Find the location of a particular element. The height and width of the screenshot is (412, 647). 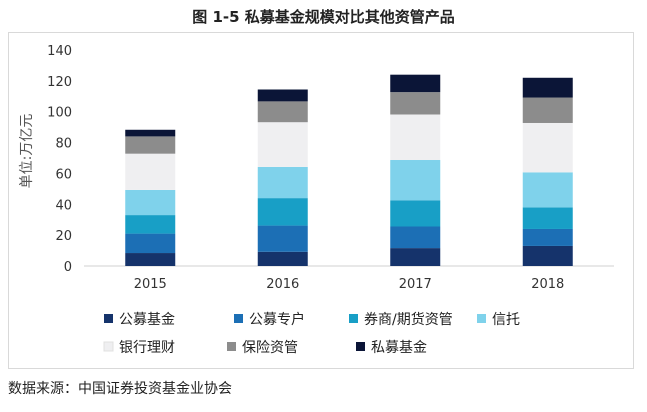

y-axis-label: 单位:万亿元 is located at coordinates (27, 151).